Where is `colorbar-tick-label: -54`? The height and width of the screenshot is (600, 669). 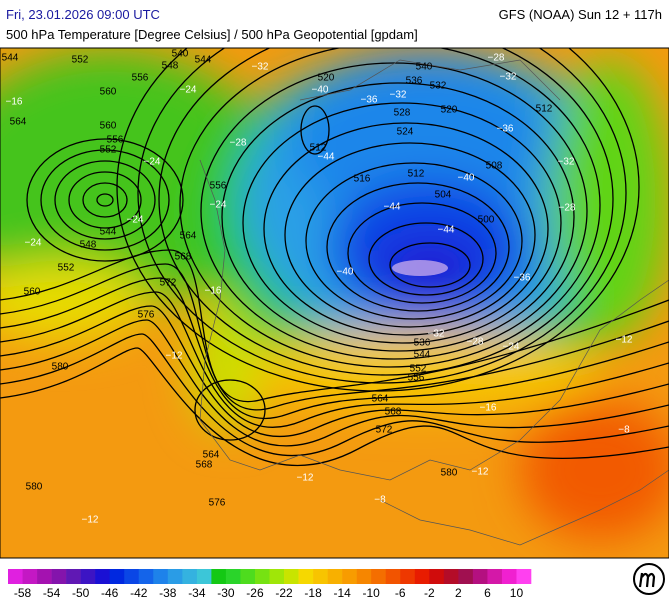
colorbar-tick-label: -54 is located at coordinates (52, 593).